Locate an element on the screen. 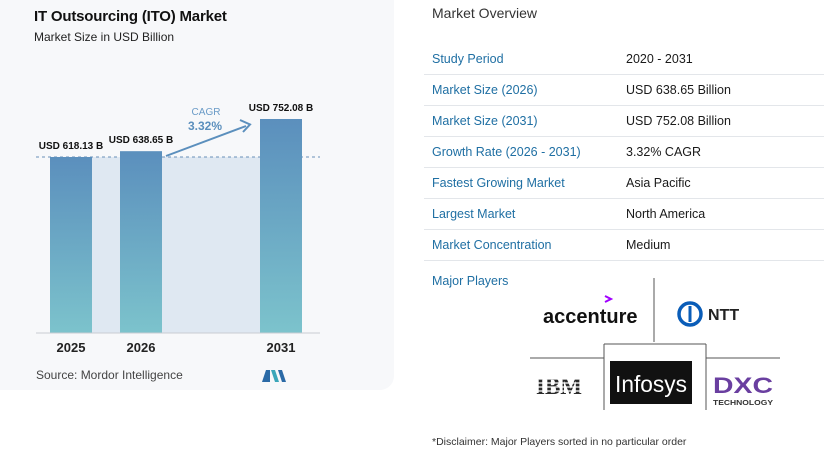 Image resolution: width=824 pixels, height=458 pixels. overview-title: Market Overview is located at coordinates (485, 13).